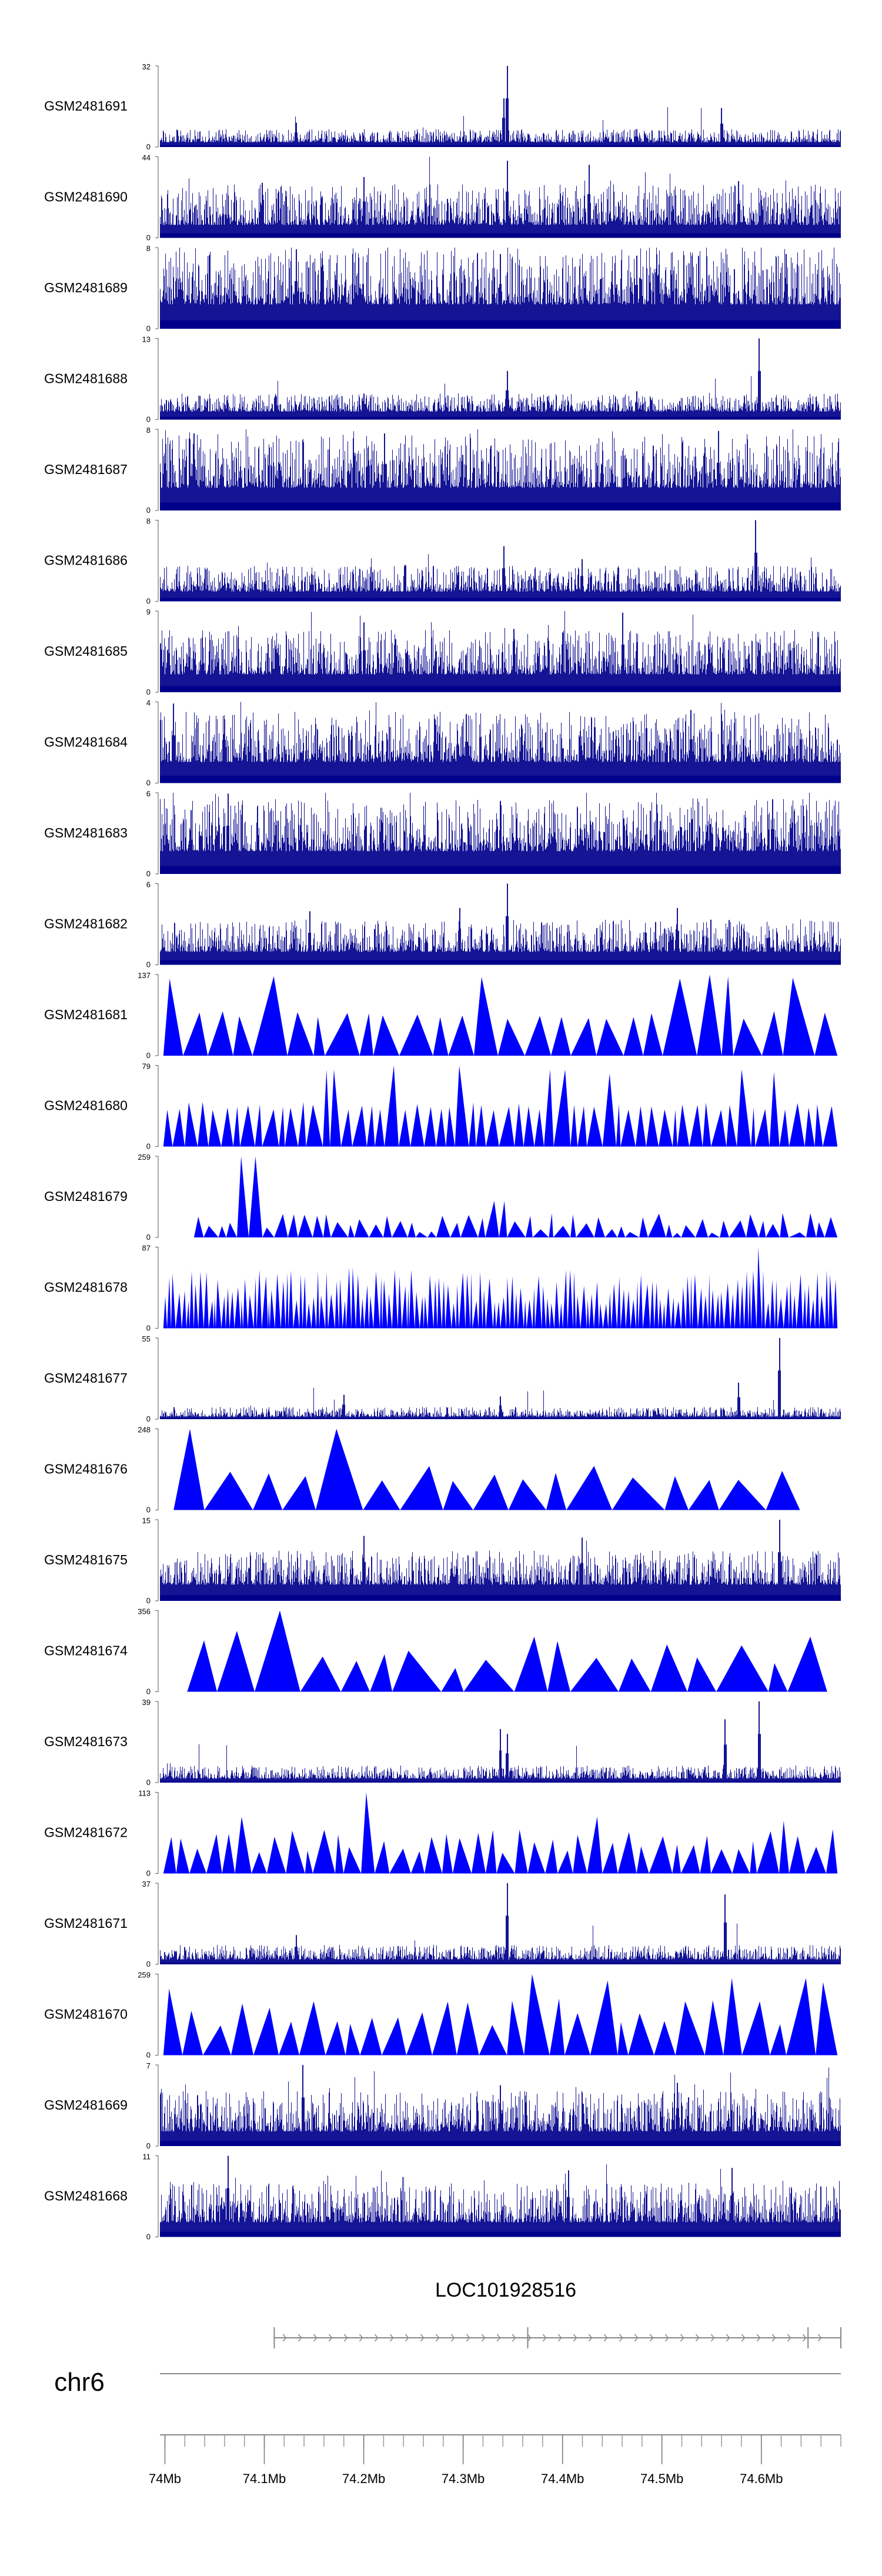  I want to click on track-GSM2481691: GSM2481691 32 0, so click(442, 106).